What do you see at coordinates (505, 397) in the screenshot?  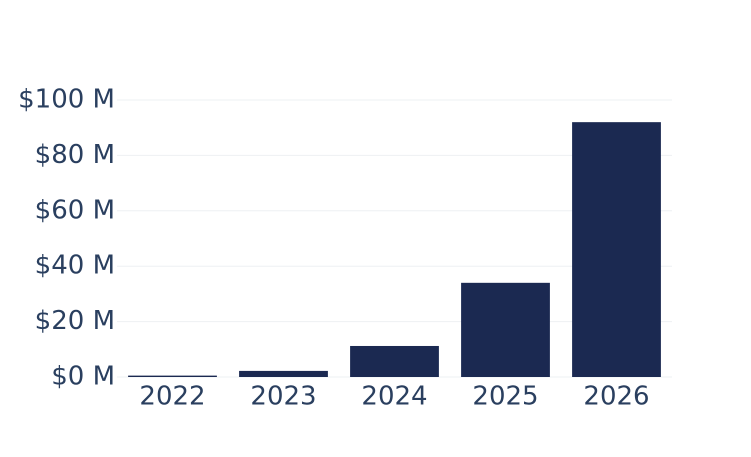 I see `x-tick-label: 2025` at bounding box center [505, 397].